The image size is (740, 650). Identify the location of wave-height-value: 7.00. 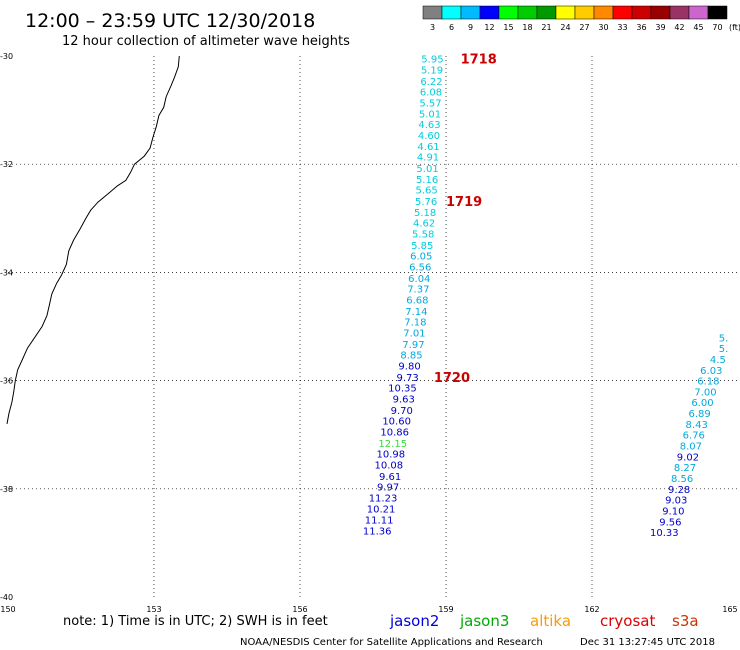
(705, 392).